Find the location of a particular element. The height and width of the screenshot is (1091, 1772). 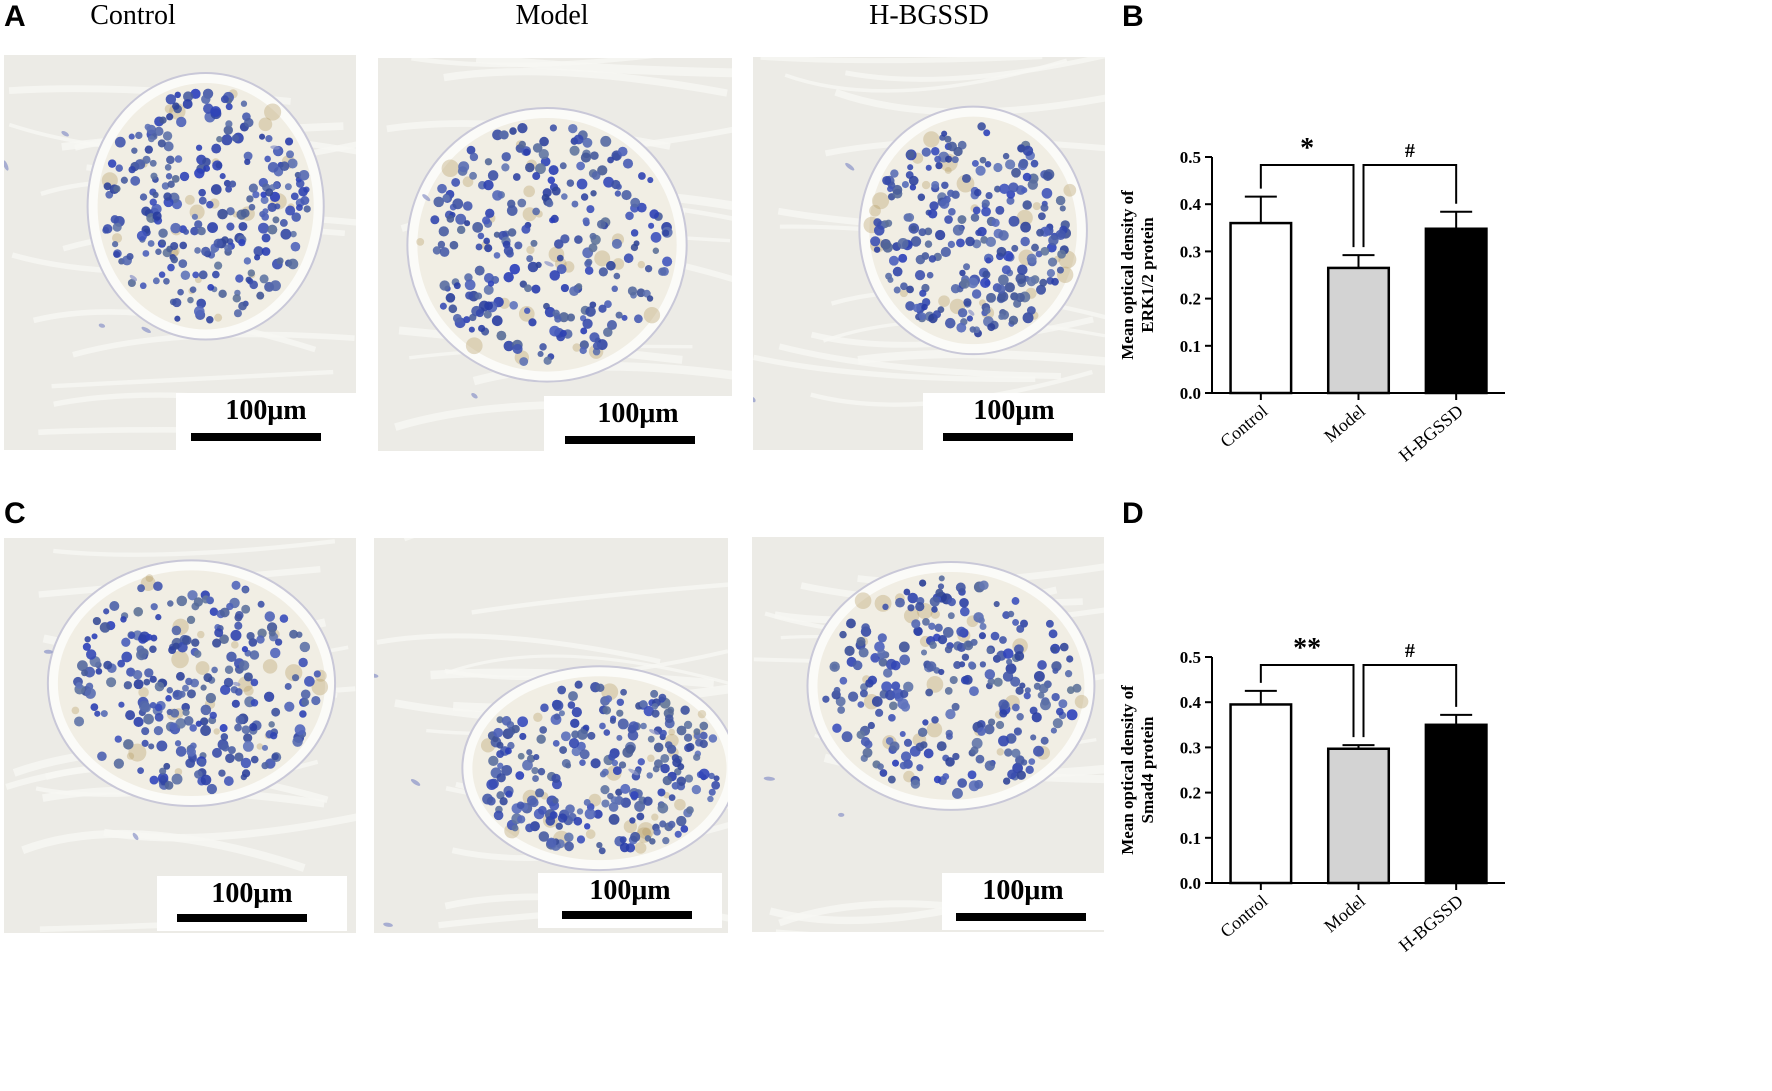

micrograph-a-h-bgssd: 100μm is located at coordinates (929, 253).